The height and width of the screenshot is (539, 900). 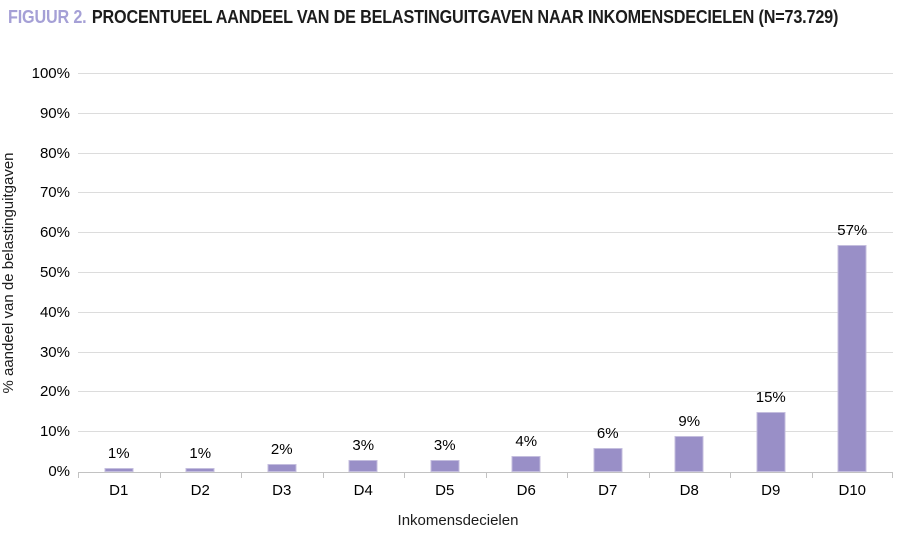 What do you see at coordinates (363, 490) in the screenshot?
I see `x-category-label-D4: D4` at bounding box center [363, 490].